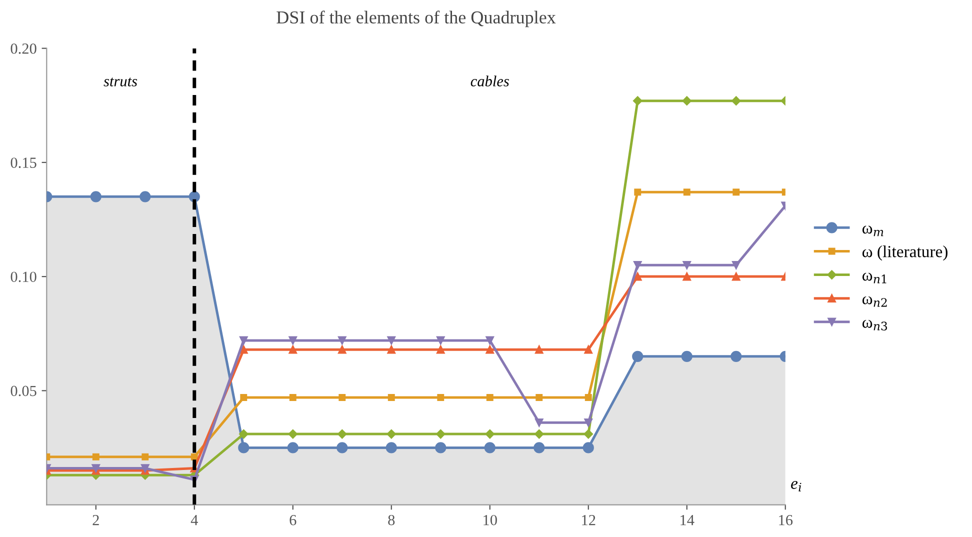  I want to click on x-tick-label: 2, so click(95, 520).